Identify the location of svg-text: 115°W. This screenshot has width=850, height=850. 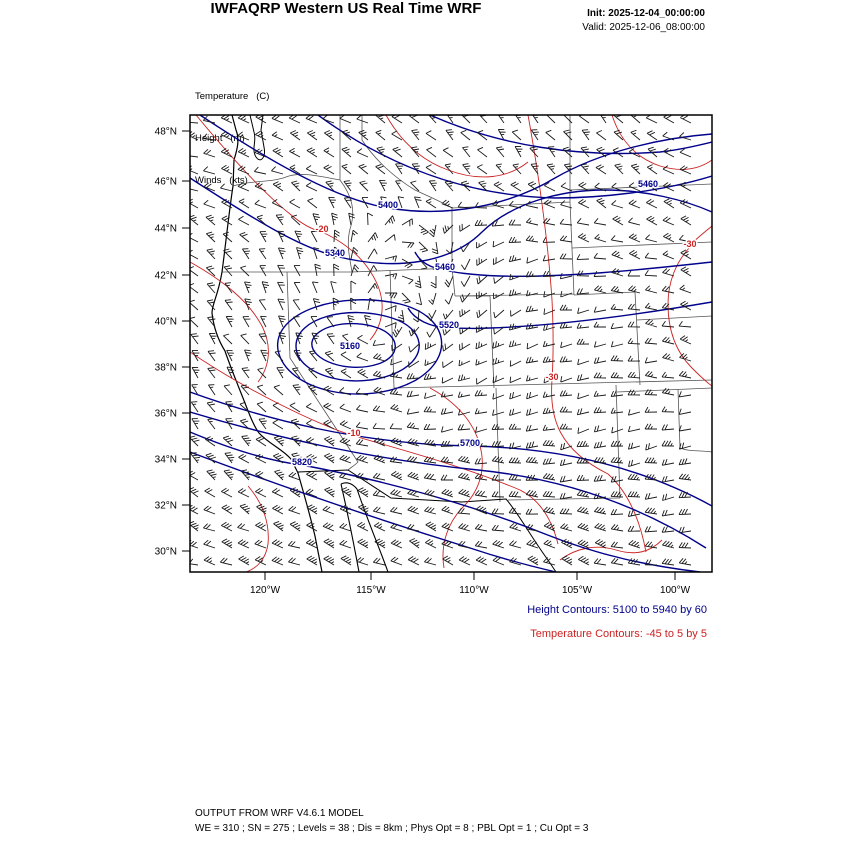
(371, 590).